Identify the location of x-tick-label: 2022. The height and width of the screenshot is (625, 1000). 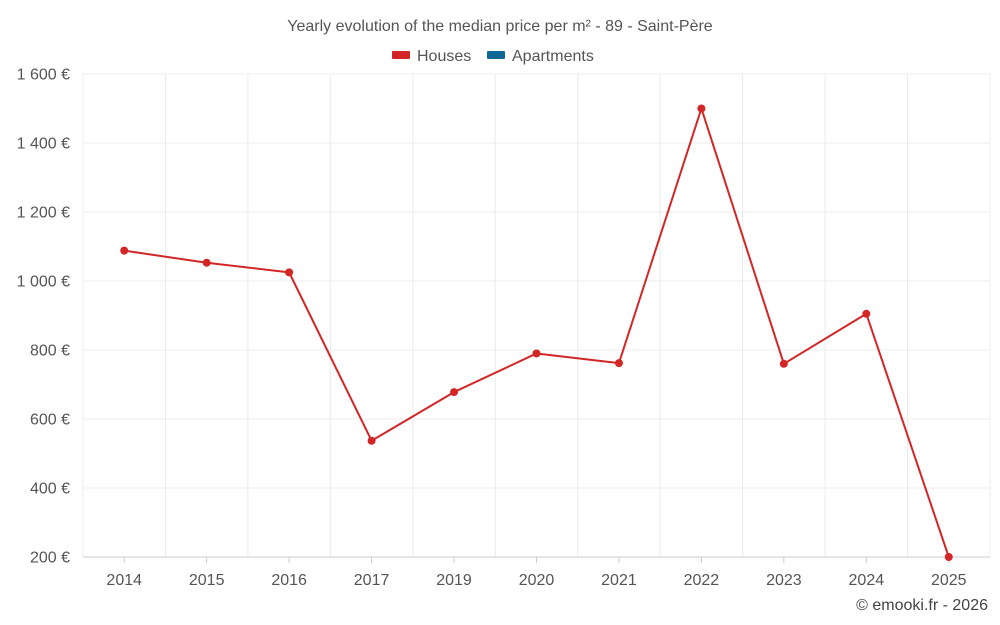
(702, 580).